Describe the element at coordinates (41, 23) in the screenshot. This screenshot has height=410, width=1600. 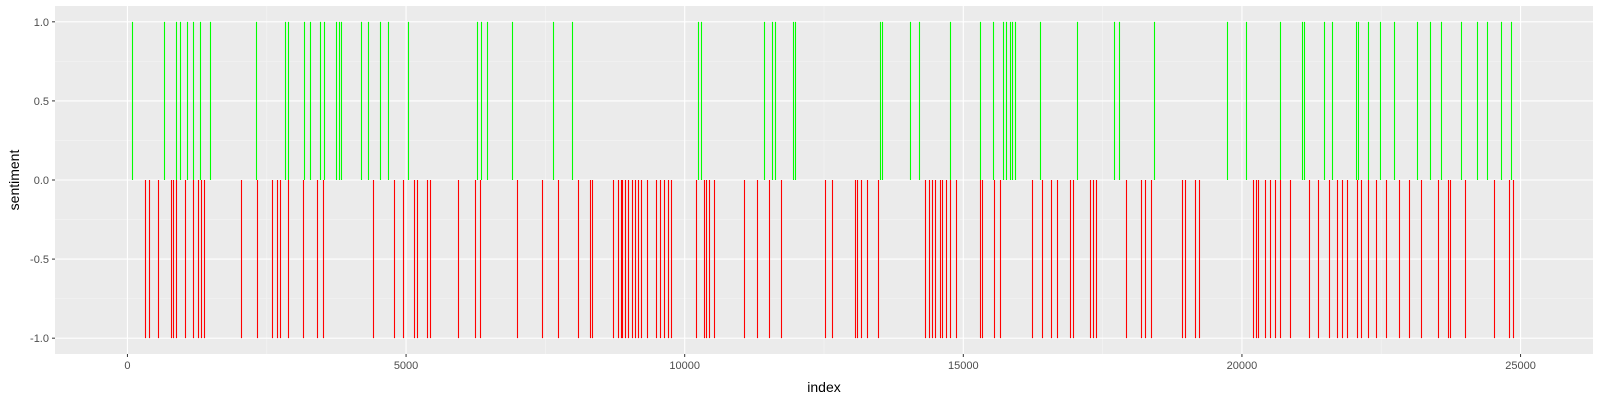
I see `y-tick-label: 1.0` at that location.